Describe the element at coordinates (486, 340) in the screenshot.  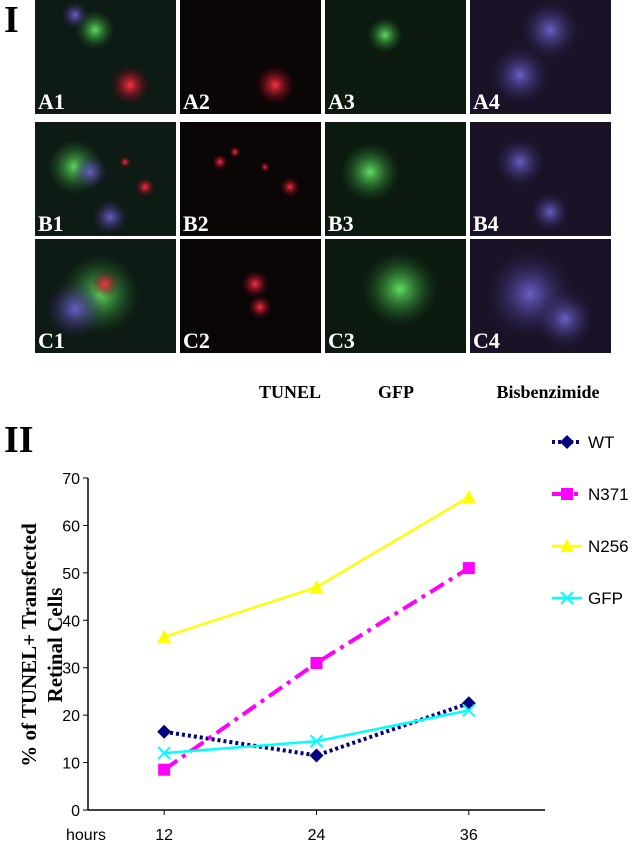
I see `panel-label: C4` at that location.